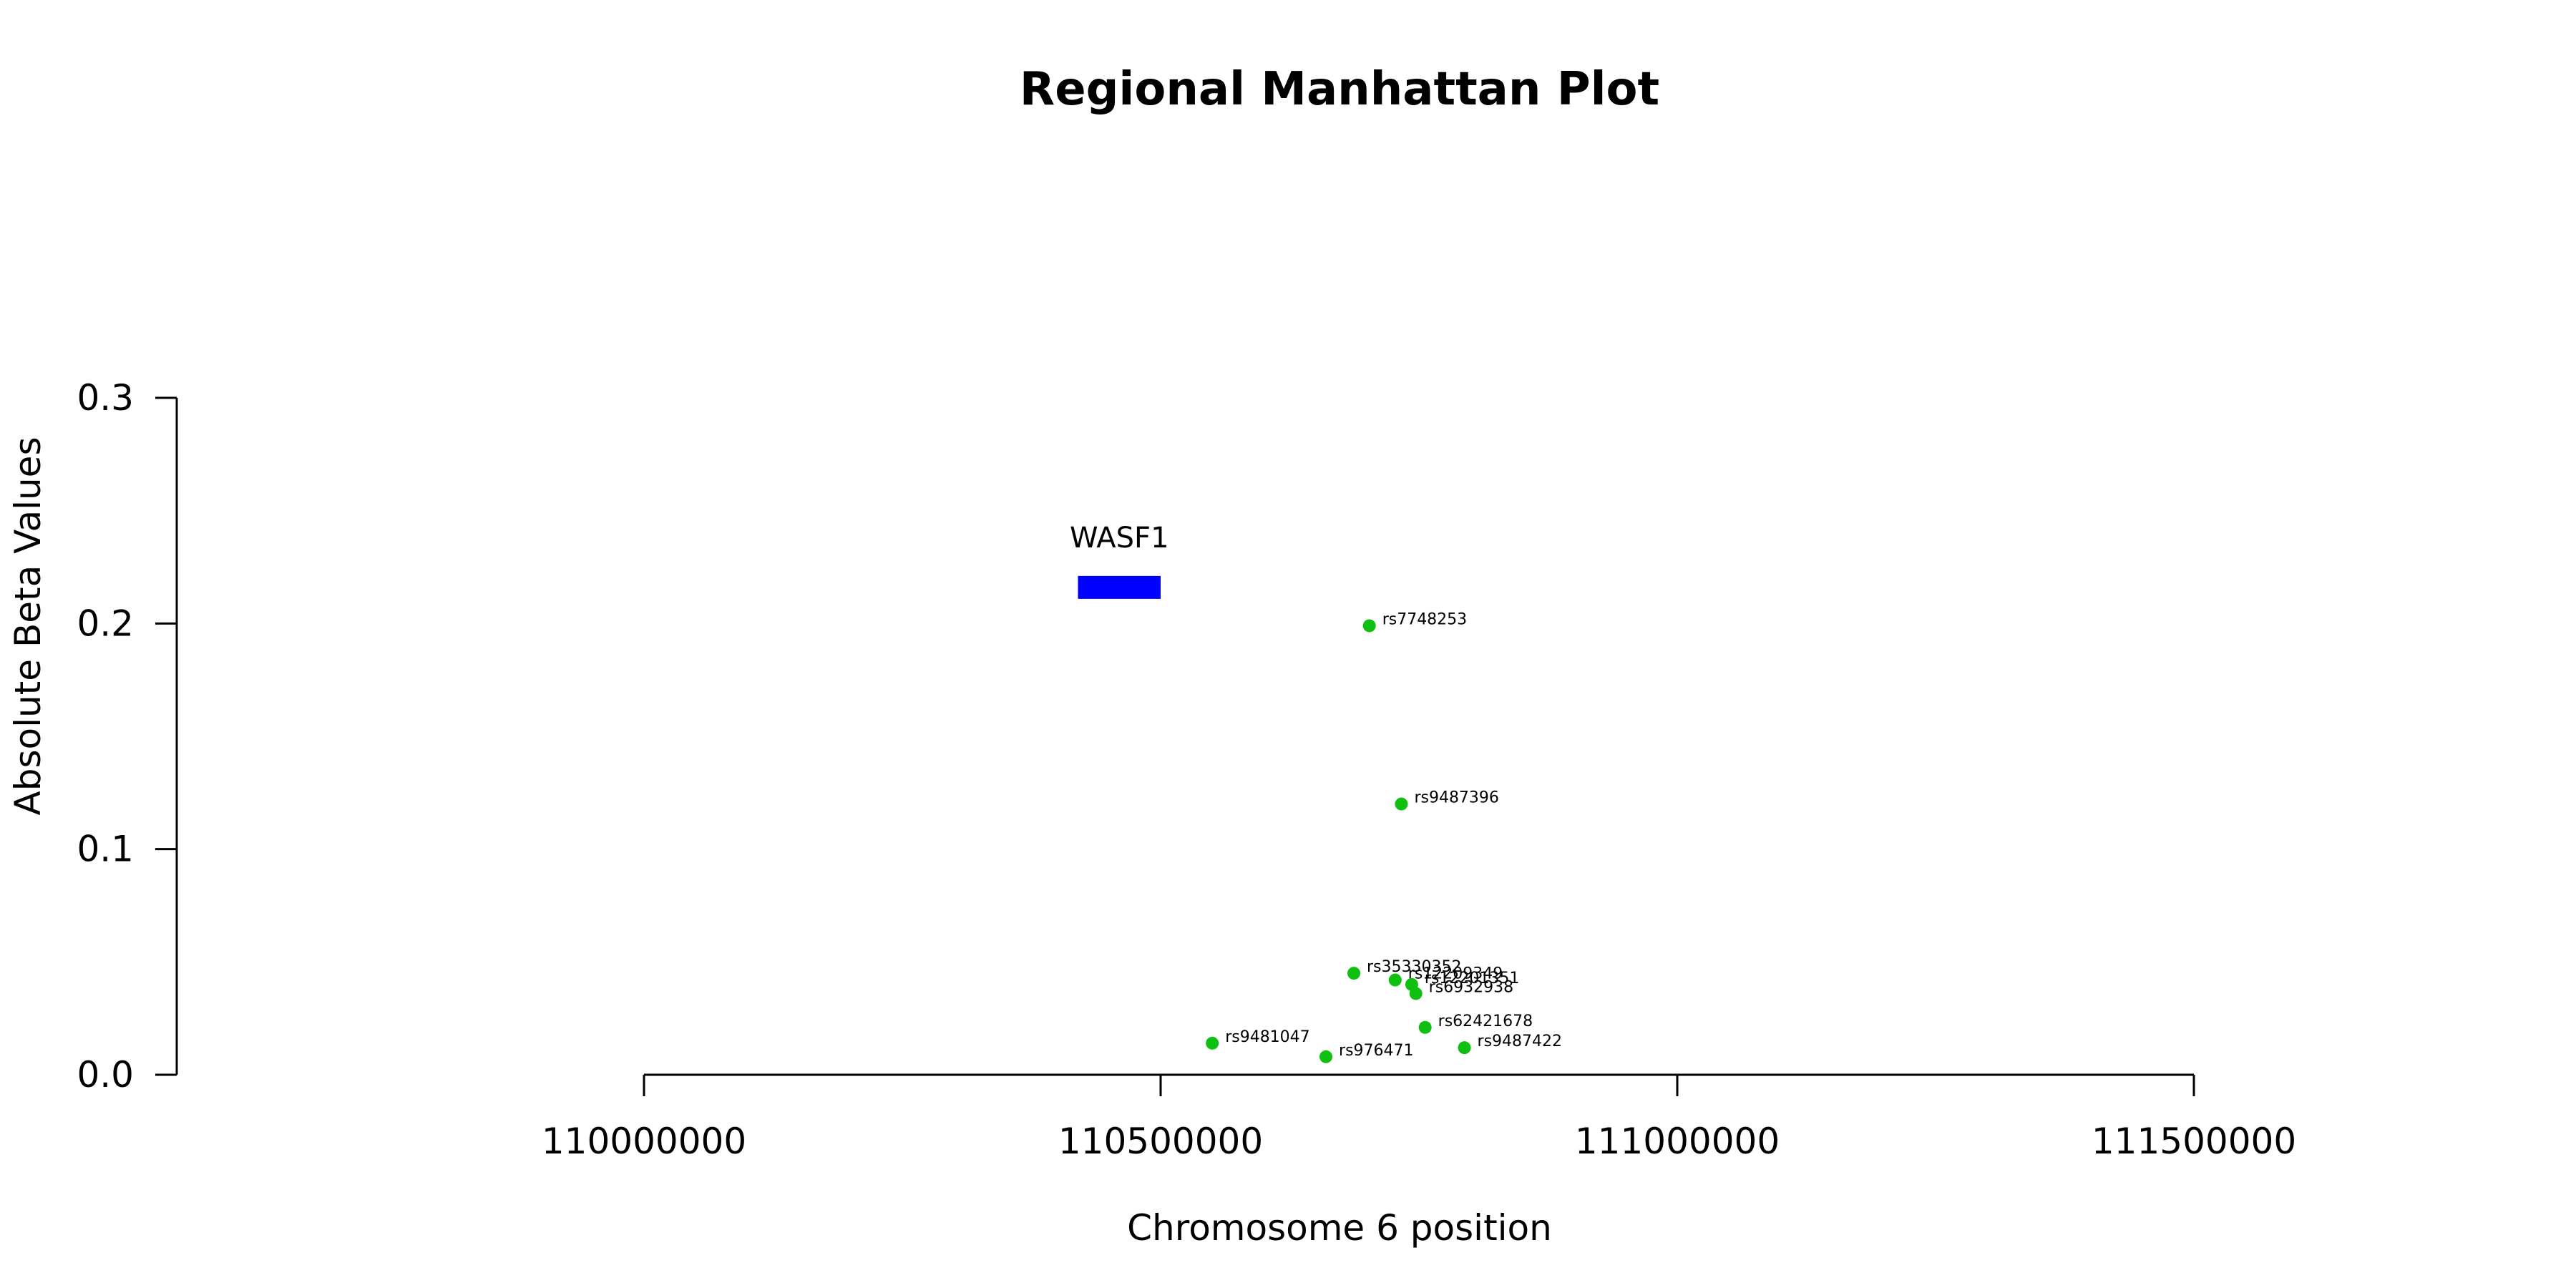 The image size is (2576, 1288). What do you see at coordinates (1485, 1021) in the screenshot?
I see `snp-label: rs62421678` at bounding box center [1485, 1021].